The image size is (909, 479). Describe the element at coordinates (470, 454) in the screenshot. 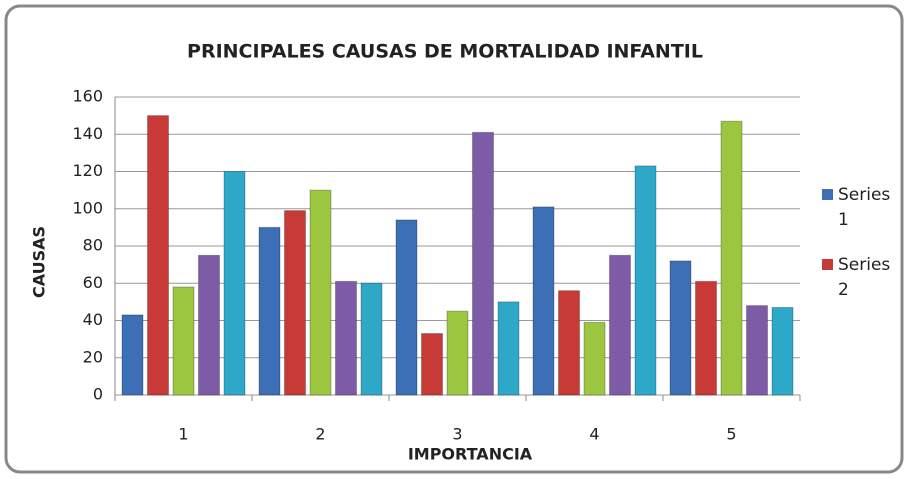

I see `x-axis-label: IMPORTANCIA` at that location.